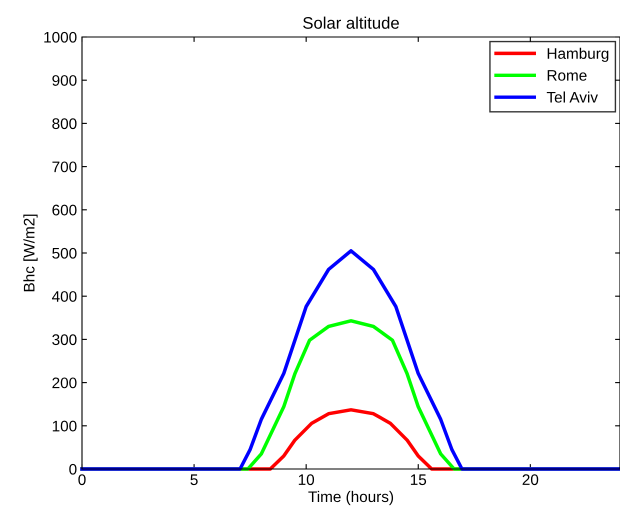 This screenshot has width=620, height=514. Describe the element at coordinates (351, 22) in the screenshot. I see `chart-title: Solar altitude` at that location.